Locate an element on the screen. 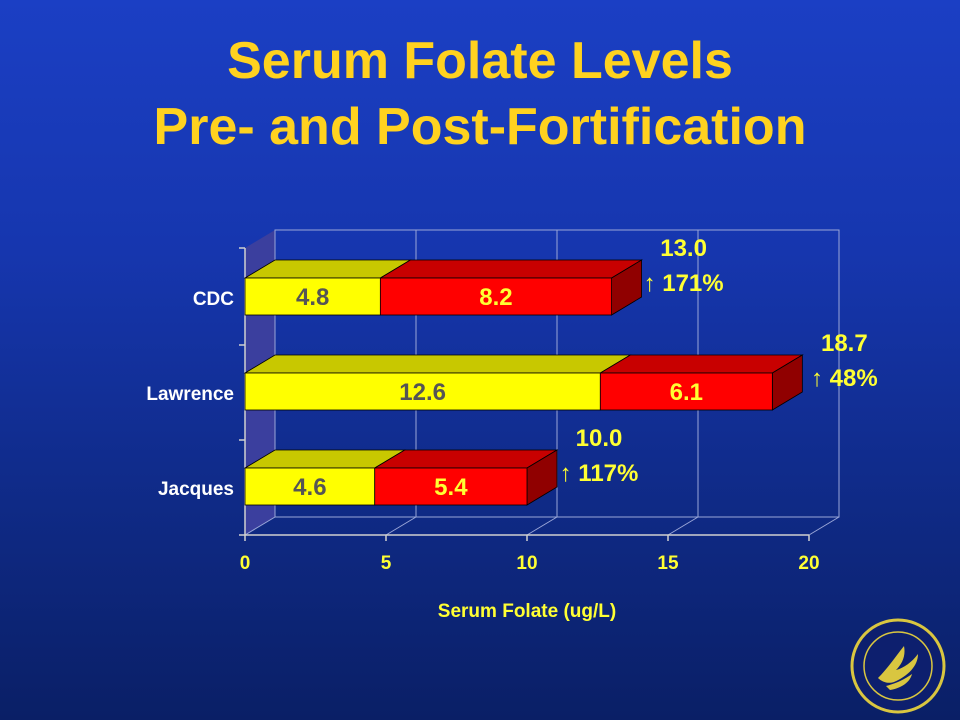 The height and width of the screenshot is (720, 960). category-label: Lawrence is located at coordinates (190, 394).